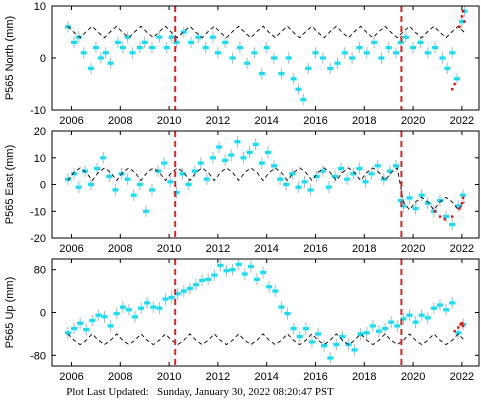  What do you see at coordinates (10, 313) in the screenshot?
I see `y-axis-label: P565 Up (mm)` at bounding box center [10, 313].